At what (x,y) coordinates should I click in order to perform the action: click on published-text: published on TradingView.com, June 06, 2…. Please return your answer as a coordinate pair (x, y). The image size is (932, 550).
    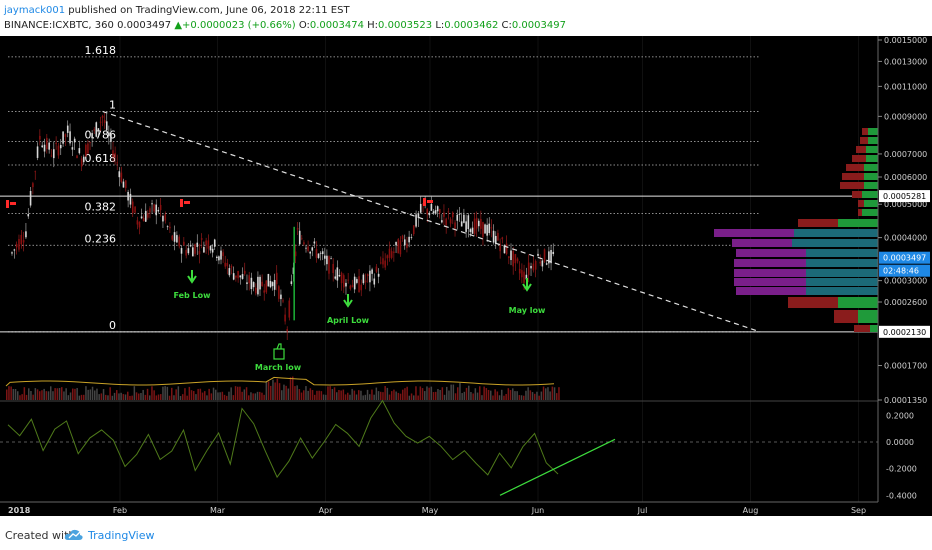
    Looking at the image, I should click on (209, 10).